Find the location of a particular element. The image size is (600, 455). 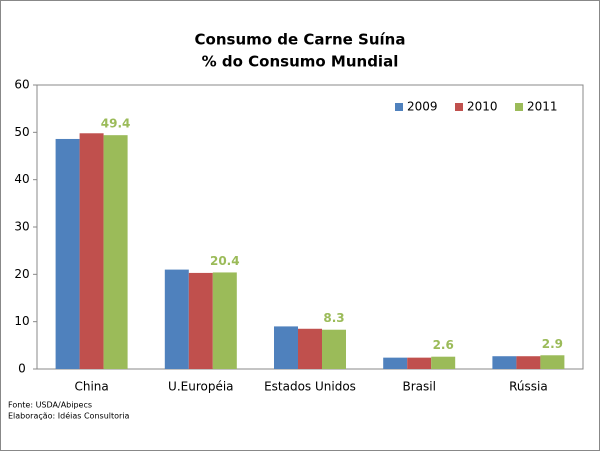

source-note: Elaboração: Idéias Consultoria is located at coordinates (69, 416).